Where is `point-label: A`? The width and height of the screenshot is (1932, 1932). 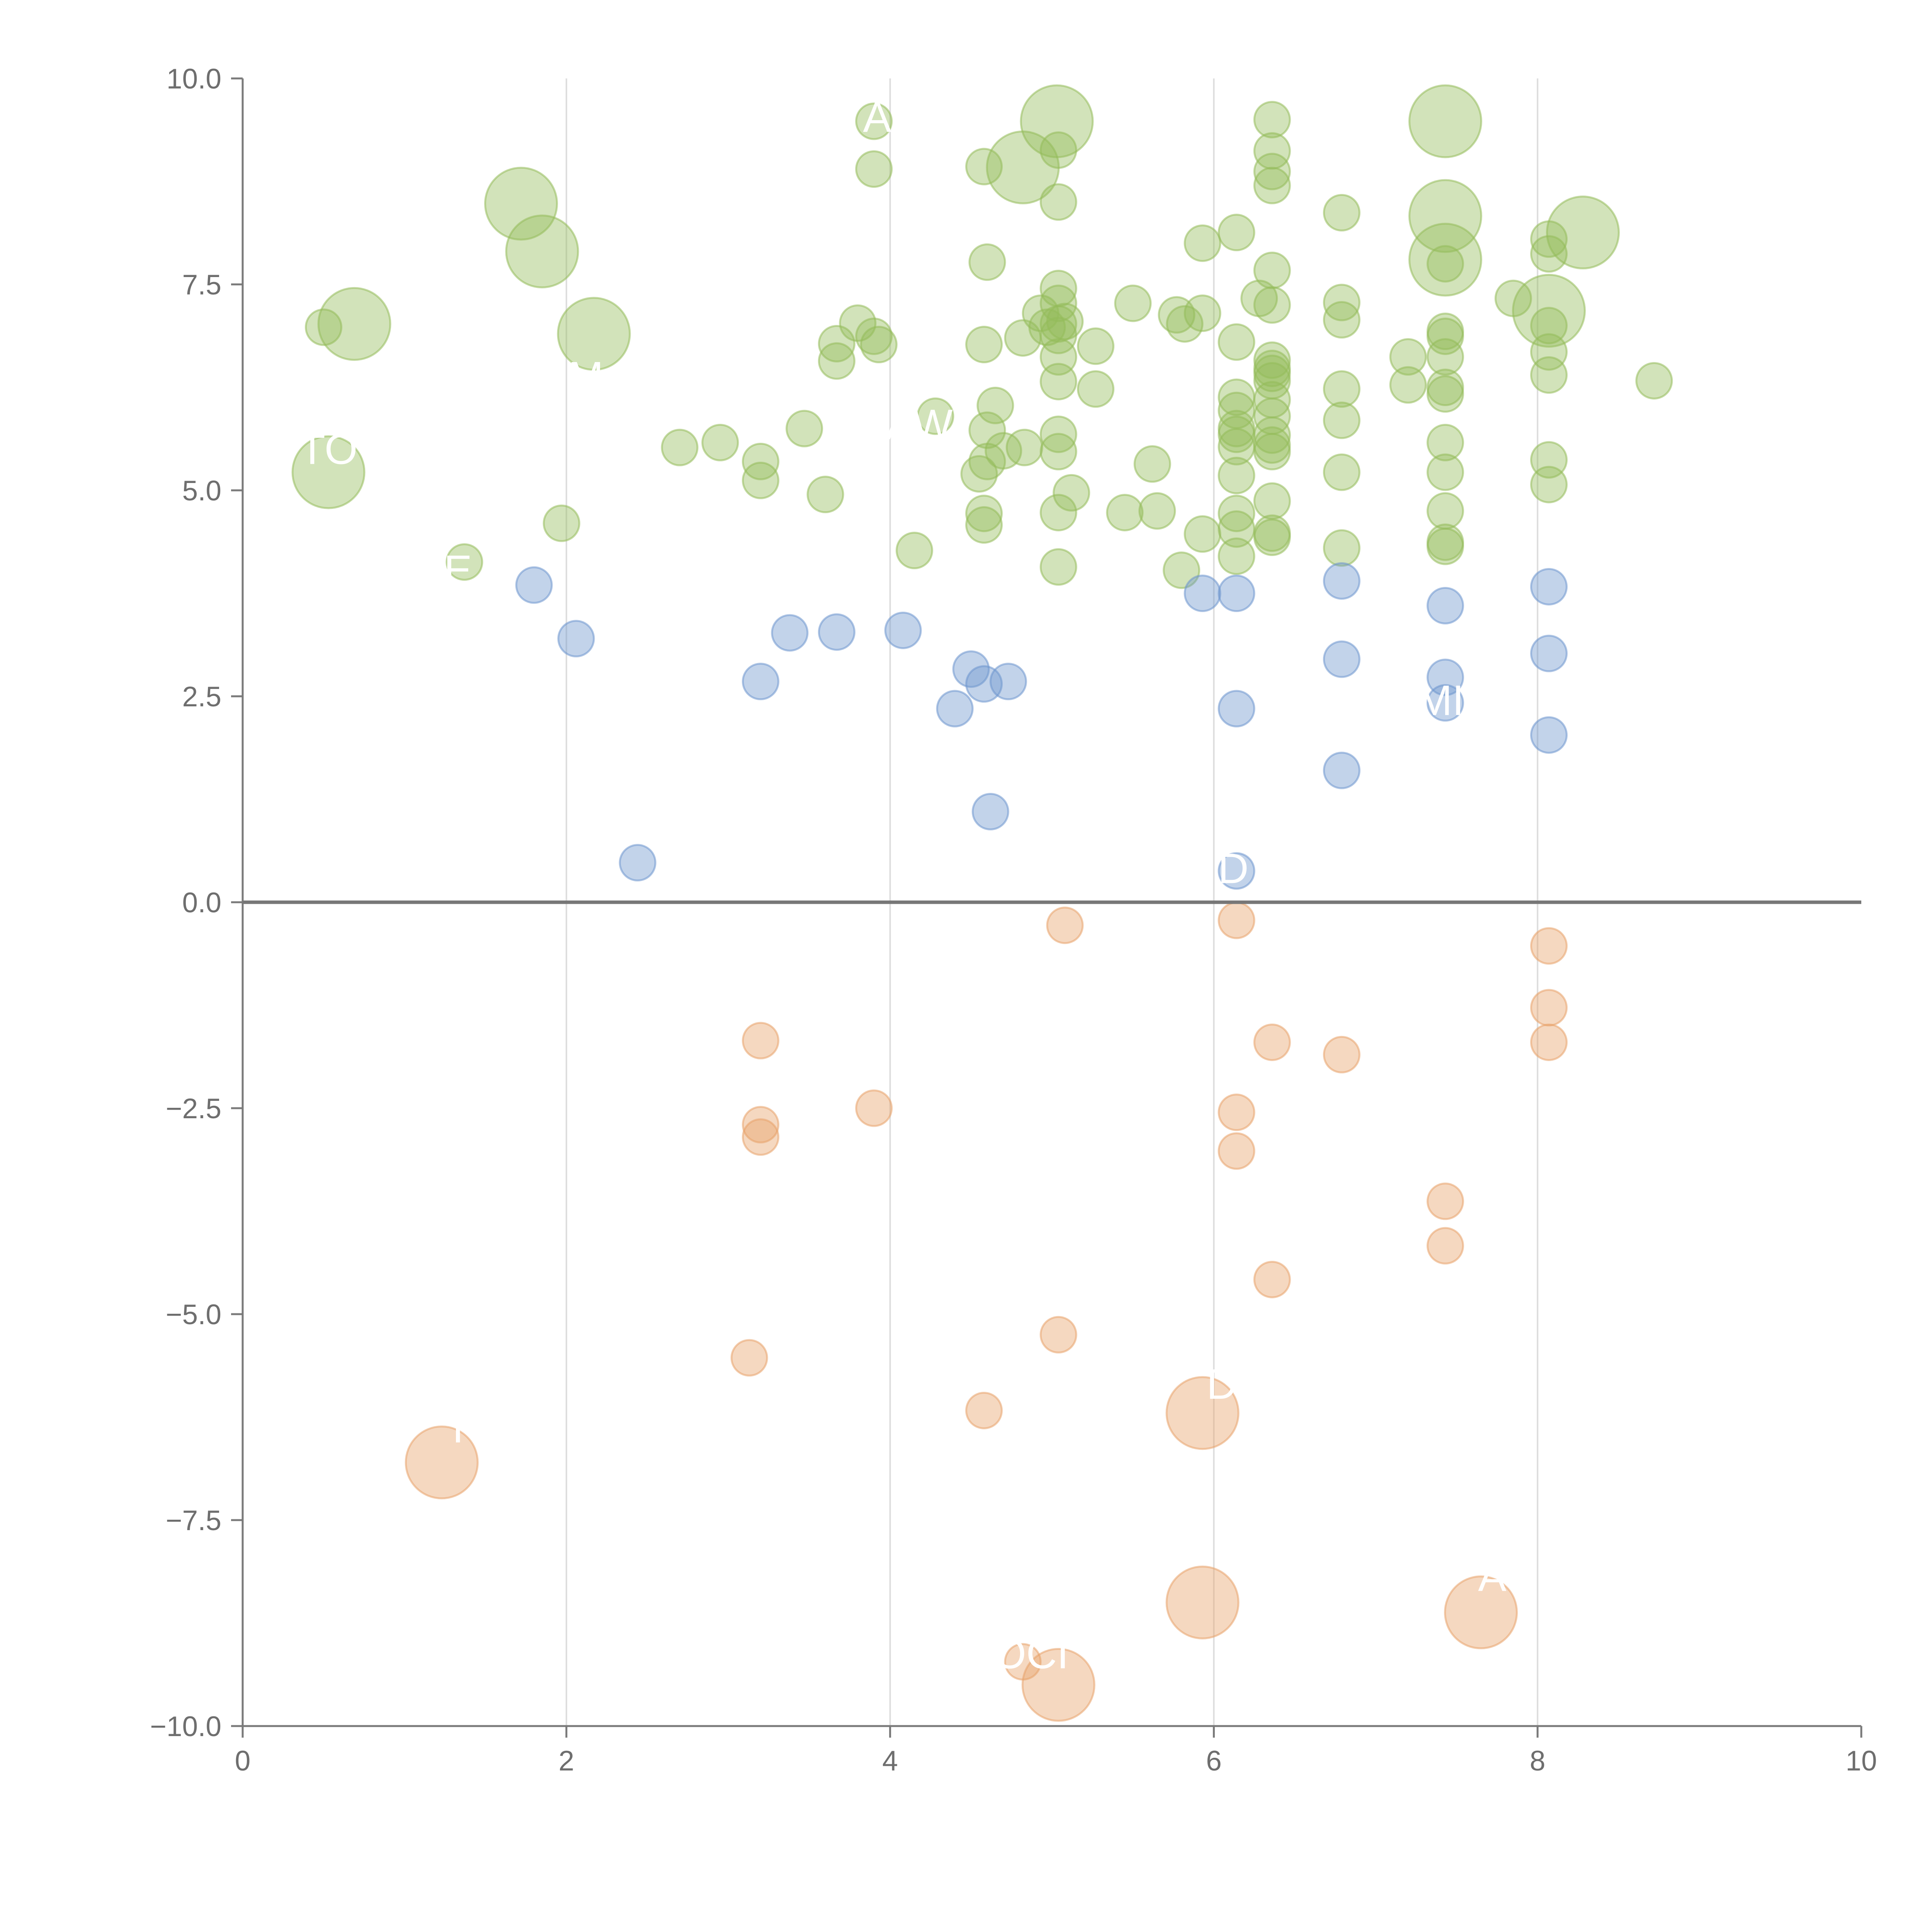
point-label: A is located at coordinates (877, 118).